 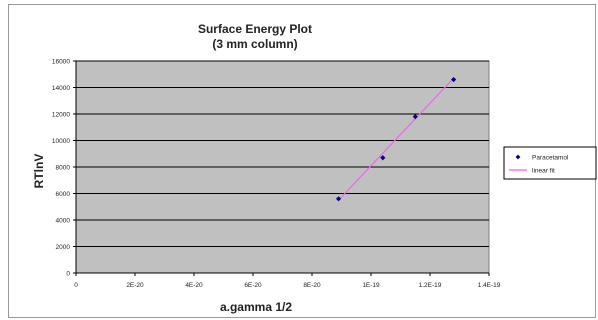 What do you see at coordinates (489, 285) in the screenshot?
I see `x-tick-label: 1.4E-19` at bounding box center [489, 285].